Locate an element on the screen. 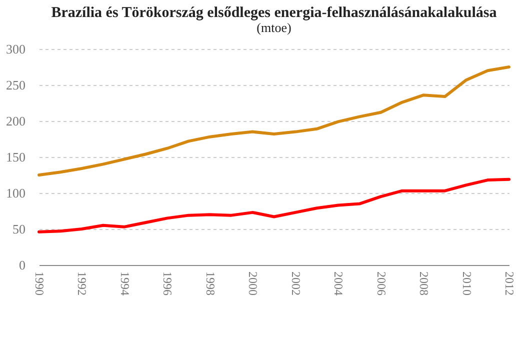 This screenshot has height=340, width=529. x-tick-label: 1996 is located at coordinates (167, 284).